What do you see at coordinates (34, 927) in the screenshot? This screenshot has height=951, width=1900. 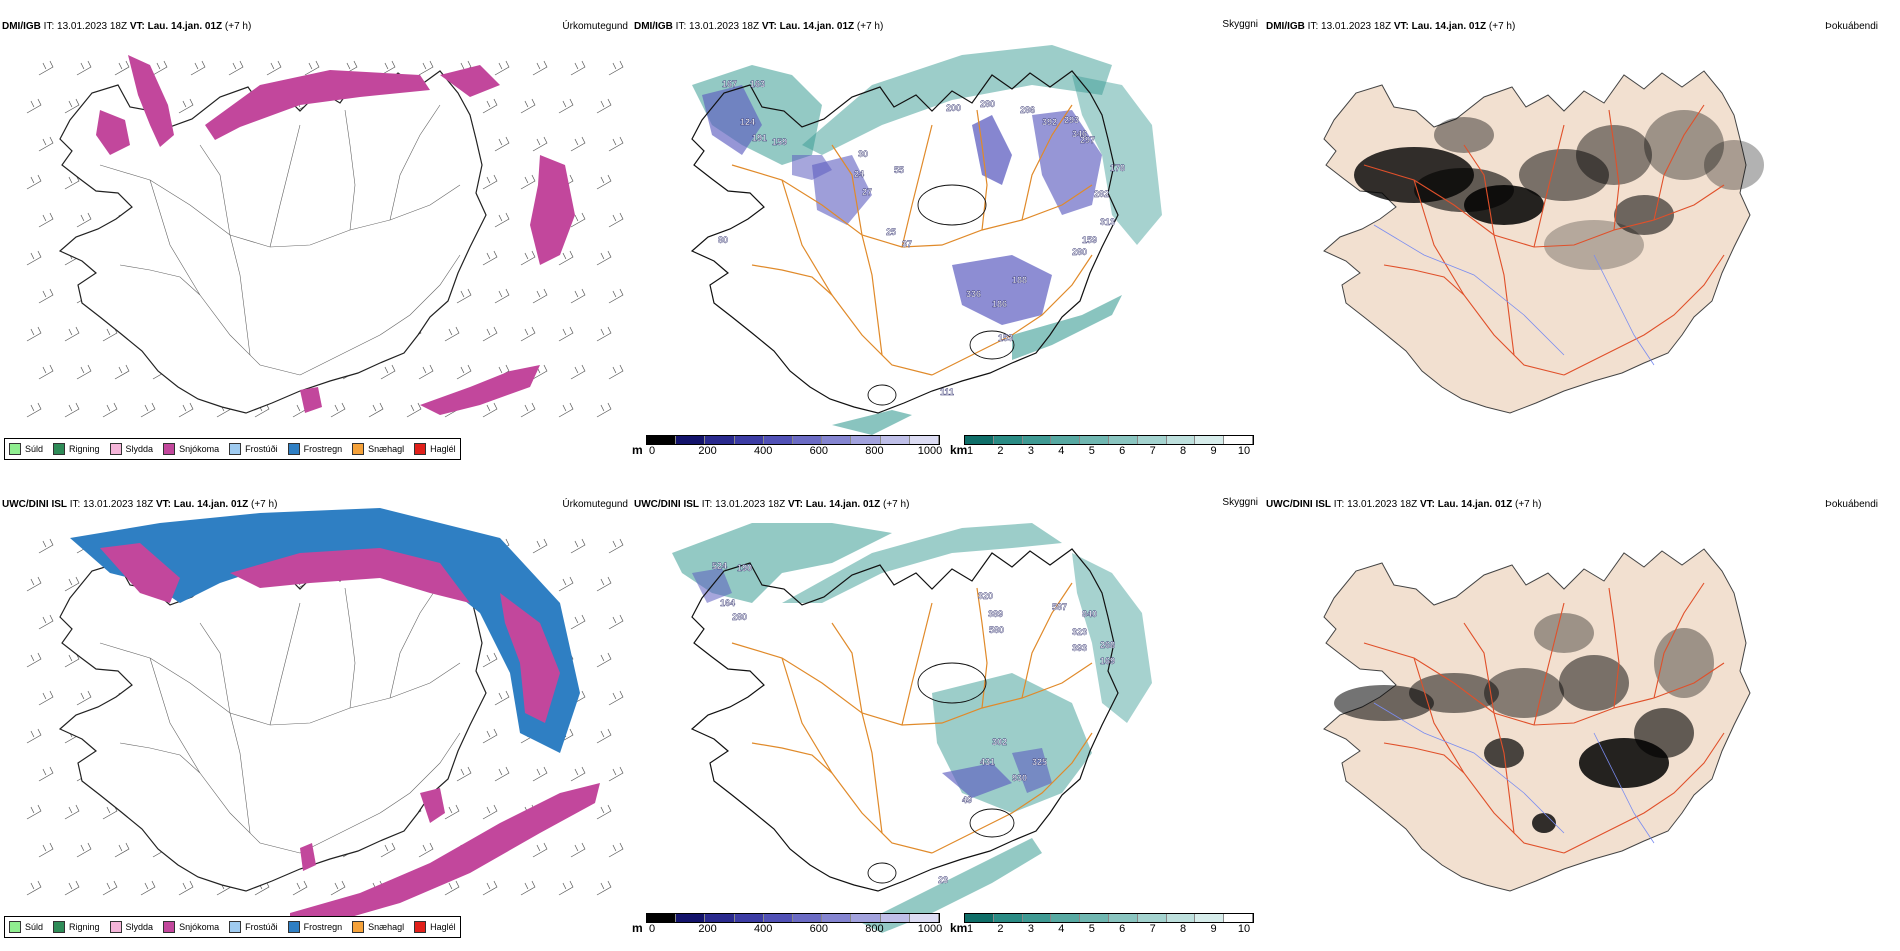 I see `legend-label: Súld` at bounding box center [34, 927].